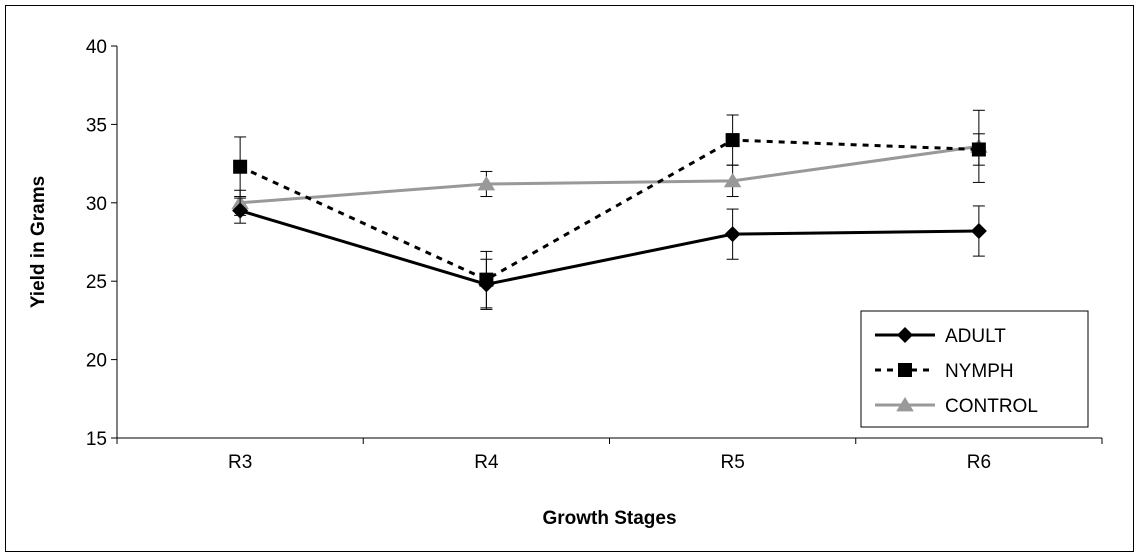  Describe the element at coordinates (96, 361) in the screenshot. I see `y-tick-label: 20` at that location.